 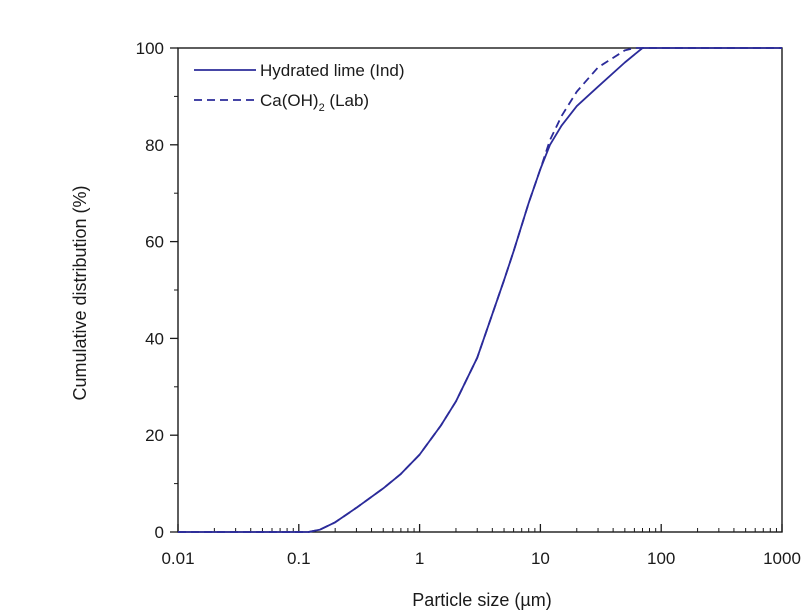 What do you see at coordinates (299, 87) in the screenshot?
I see `legend: Hydrated lime (Ind) Ca(OH)2 (Lab)` at bounding box center [299, 87].